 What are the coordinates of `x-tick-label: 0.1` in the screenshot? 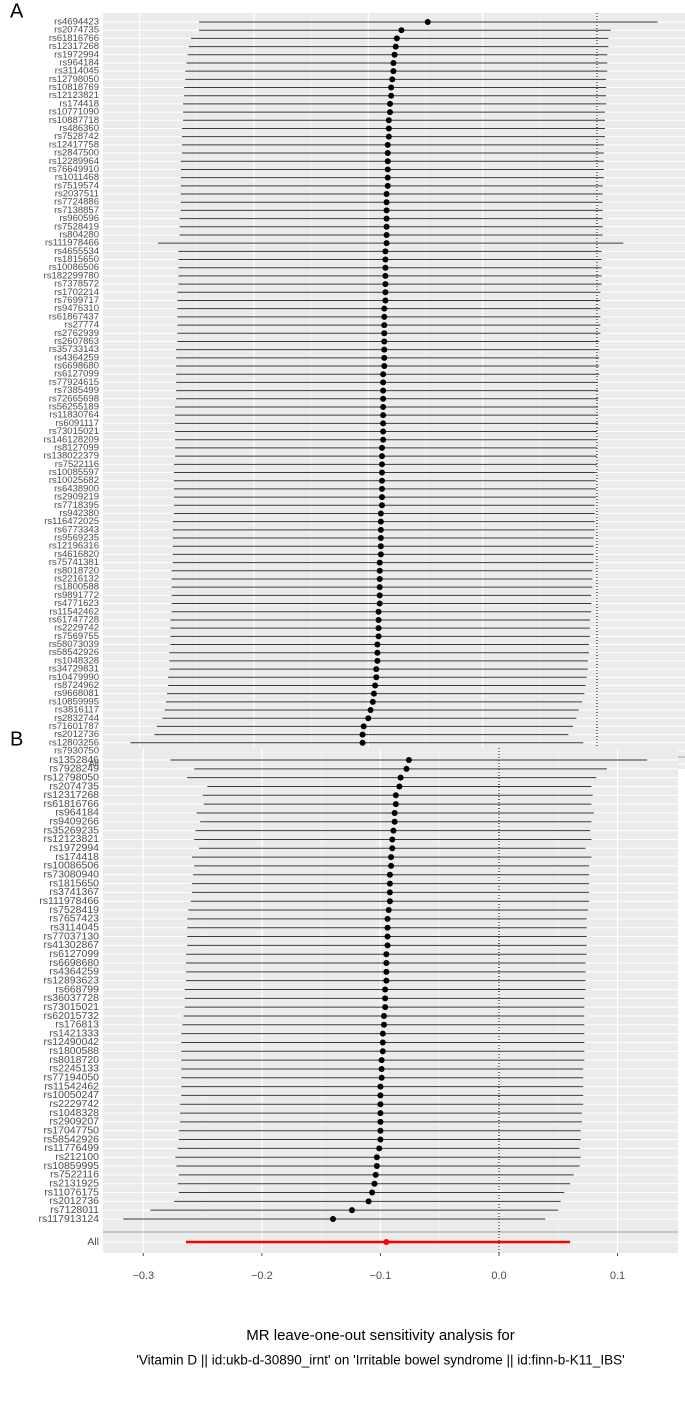 It's located at (617, 1276).